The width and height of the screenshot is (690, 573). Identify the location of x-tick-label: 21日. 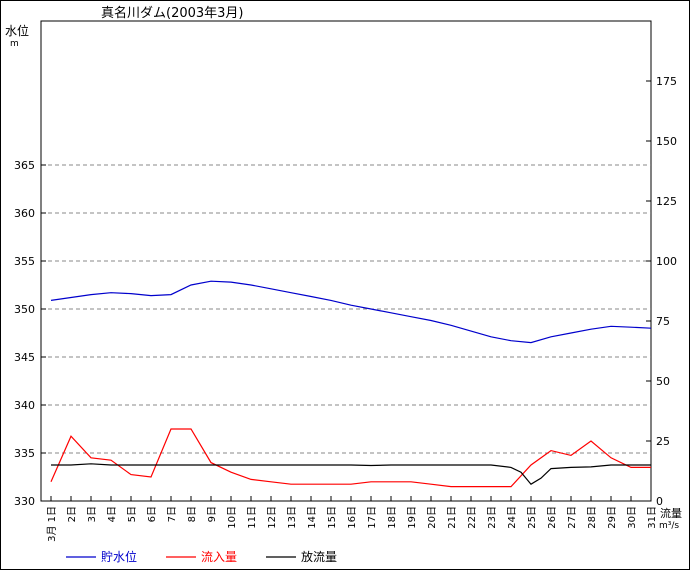
(452, 517).